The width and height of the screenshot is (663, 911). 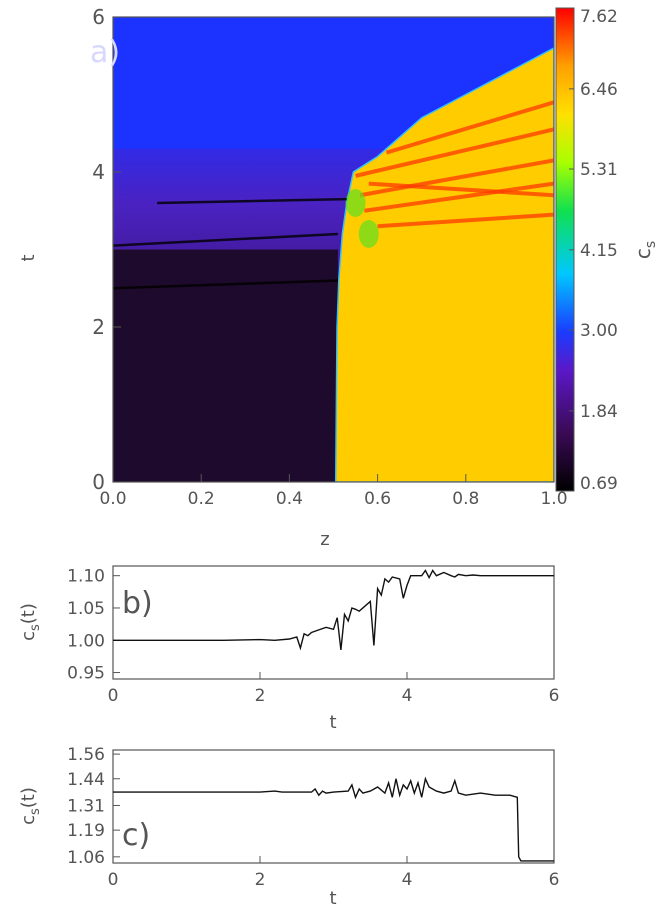 I want to click on colorbar-ticks: 0.69 1.84 3.00 4.15 5.31 6.46 7.62, so click(x=593, y=250).